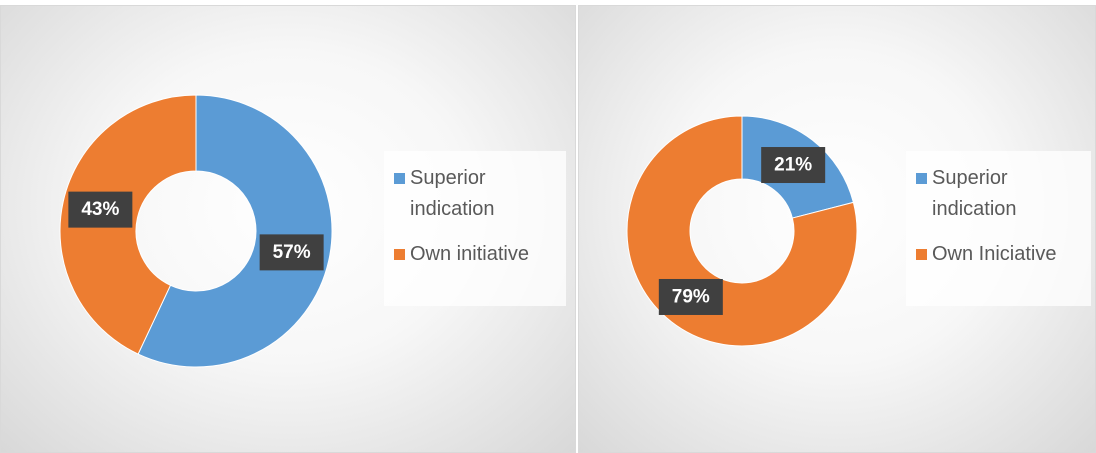 The width and height of the screenshot is (1096, 453). Describe the element at coordinates (469, 254) in the screenshot. I see `legend-label: Own initiative` at that location.